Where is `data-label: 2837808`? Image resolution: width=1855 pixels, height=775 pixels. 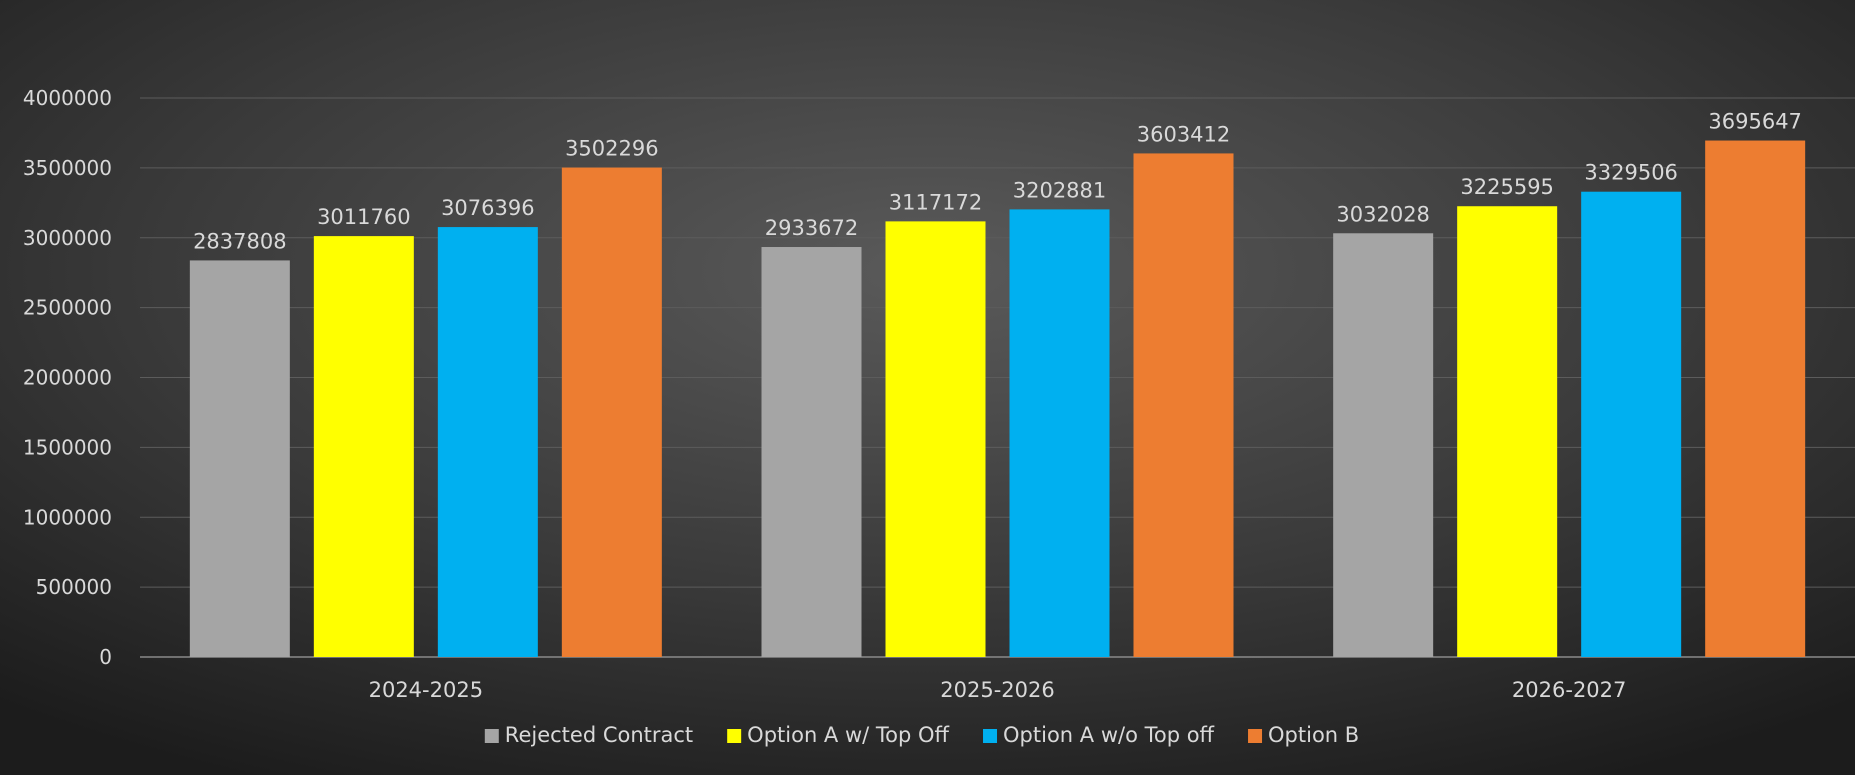
data-label: 2837808 is located at coordinates (240, 241).